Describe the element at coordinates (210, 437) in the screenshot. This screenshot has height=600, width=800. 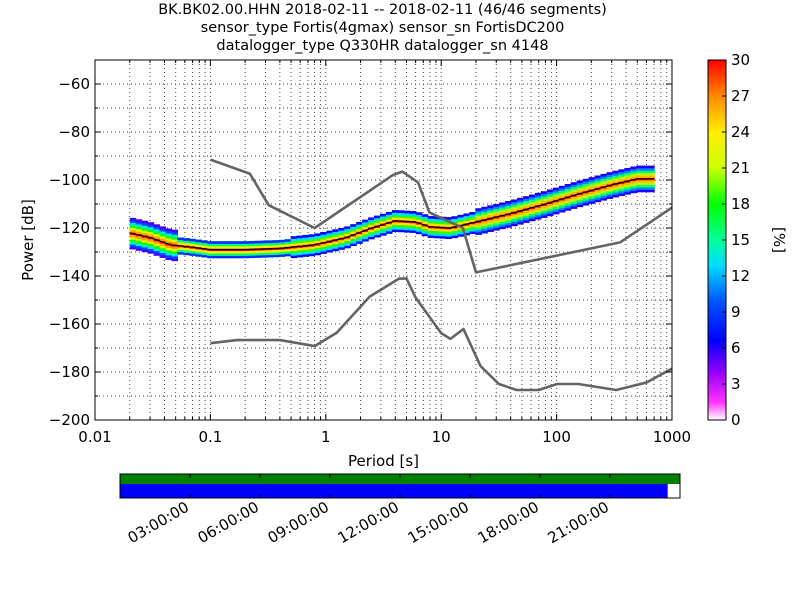
I see `x-tick-label: 0.1` at that location.